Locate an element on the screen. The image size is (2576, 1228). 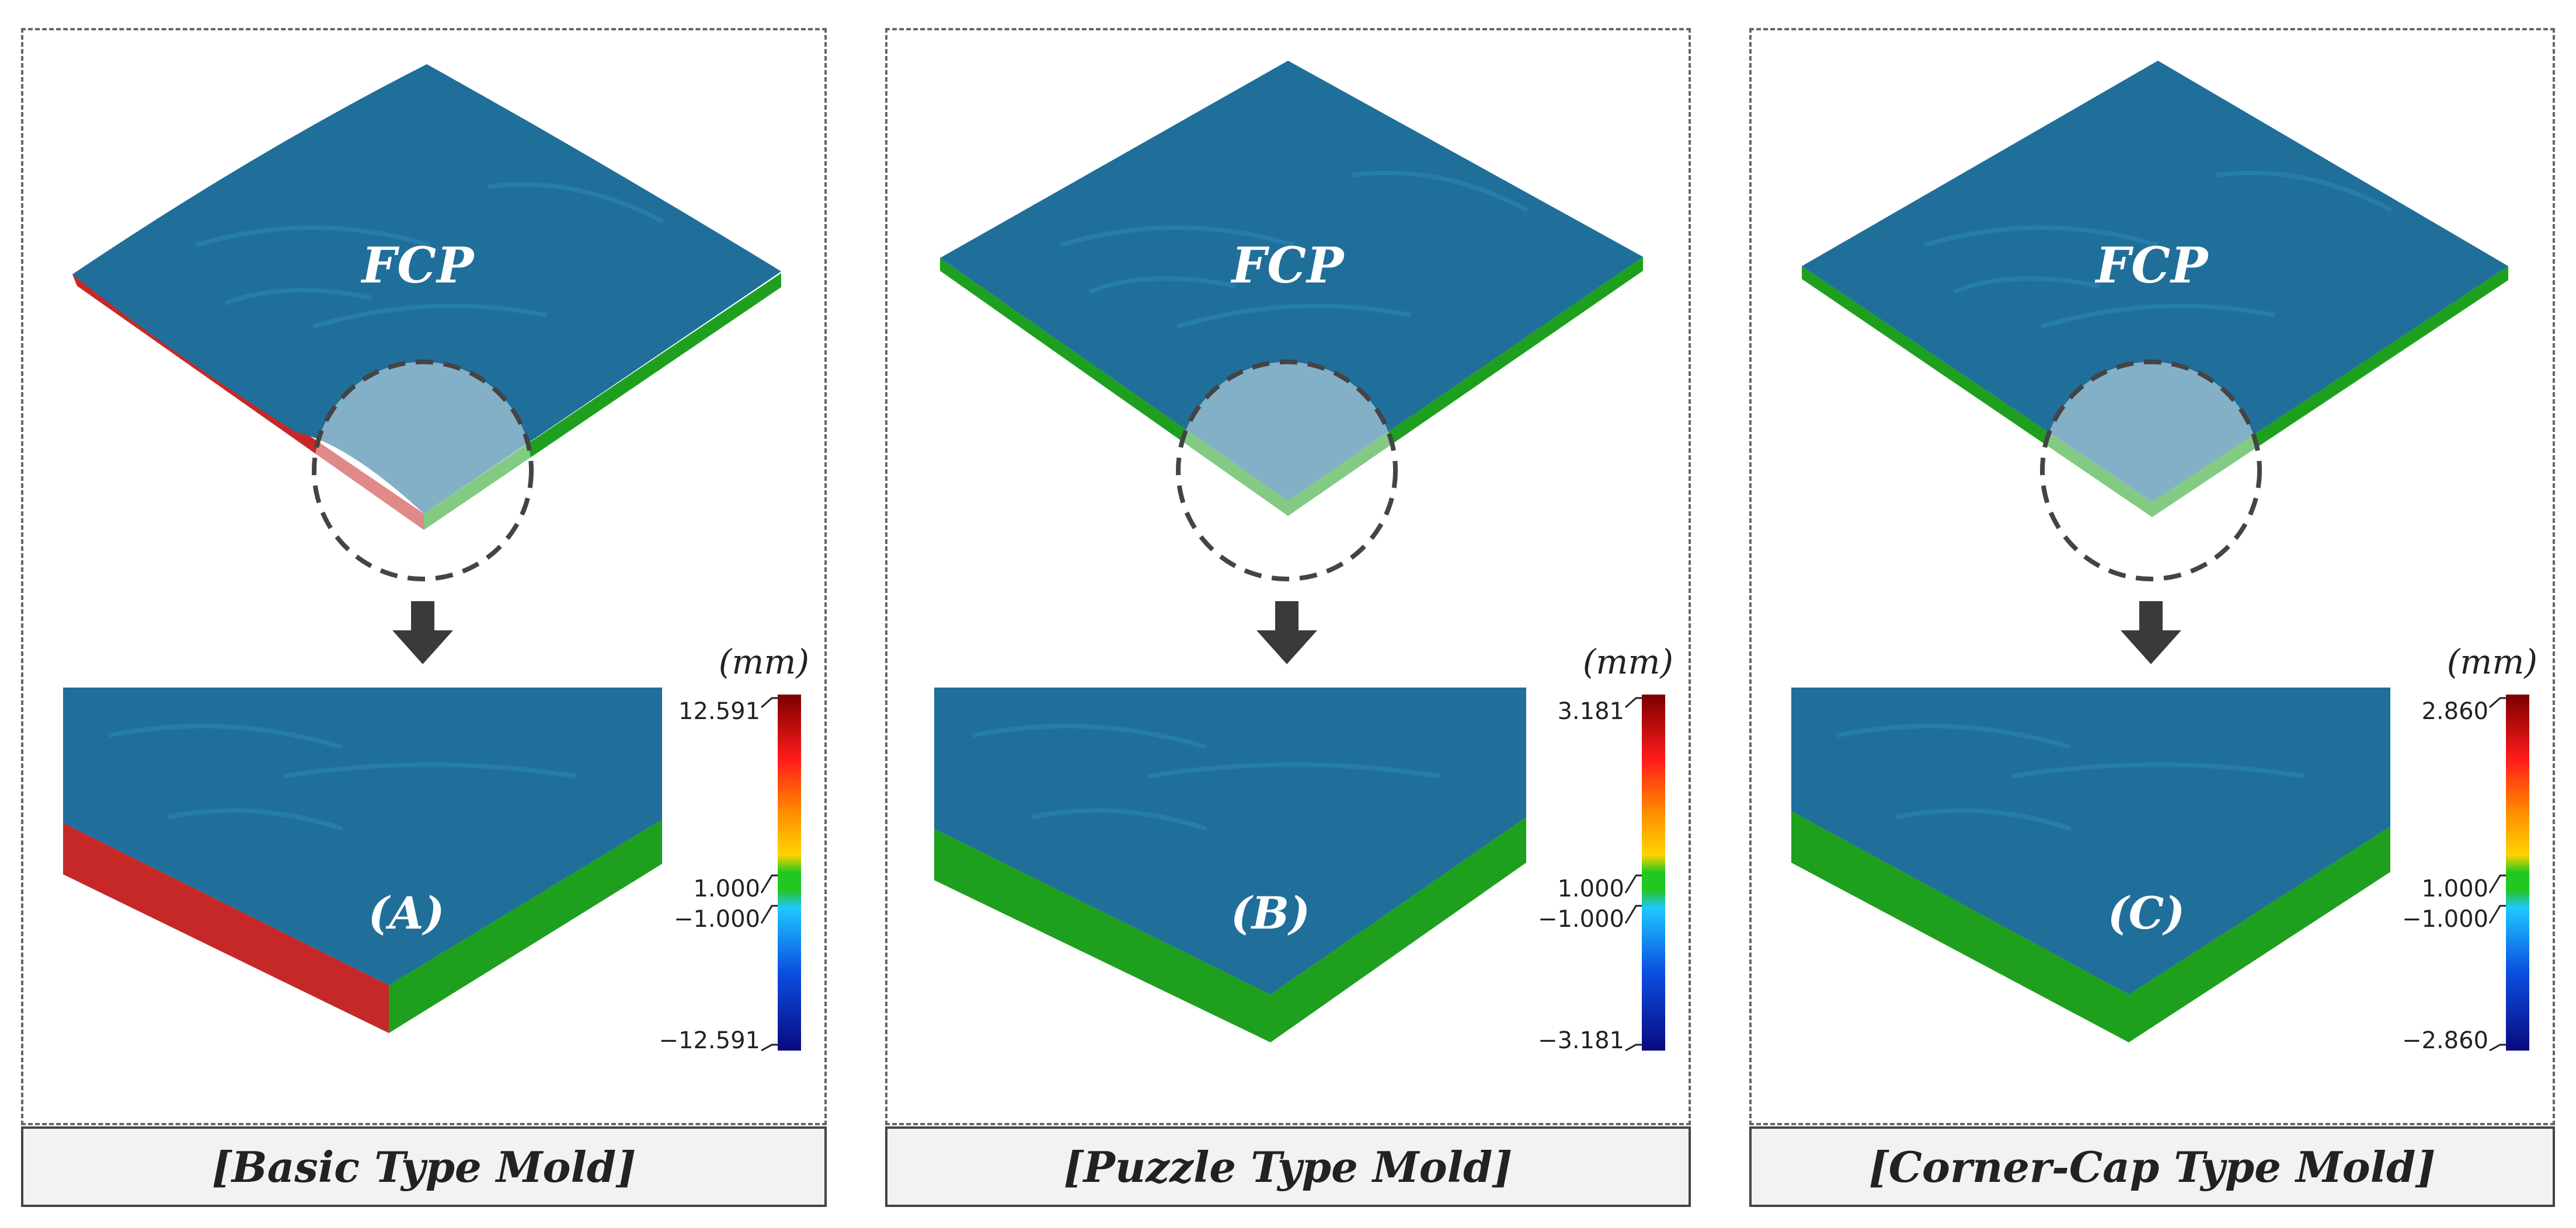
panel-caption: [Puzzle Type Mold] is located at coordinates (1288, 1167).